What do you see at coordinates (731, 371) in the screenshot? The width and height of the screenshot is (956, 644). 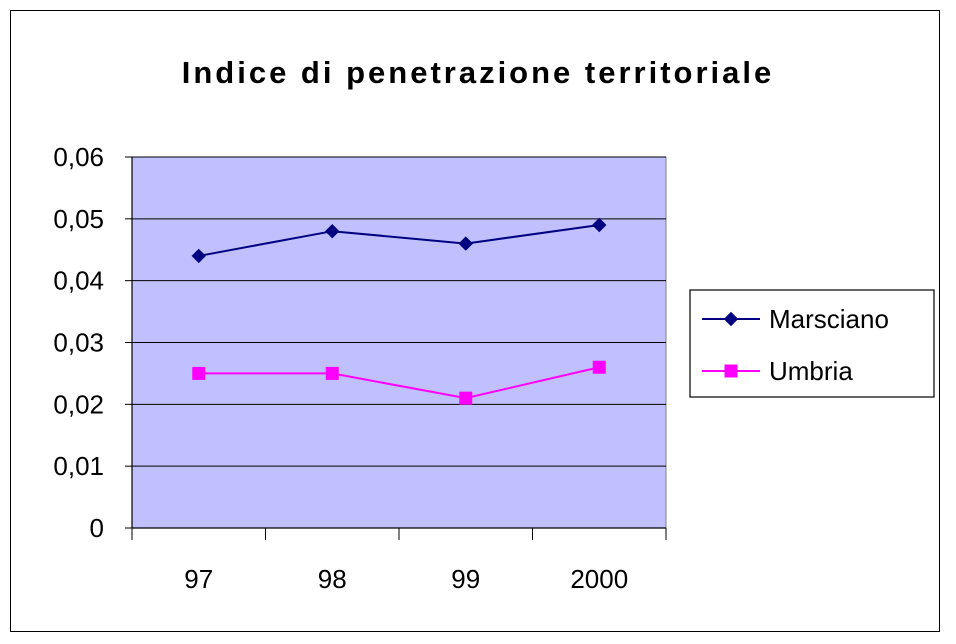 I see `legend-marker-umbria` at bounding box center [731, 371].